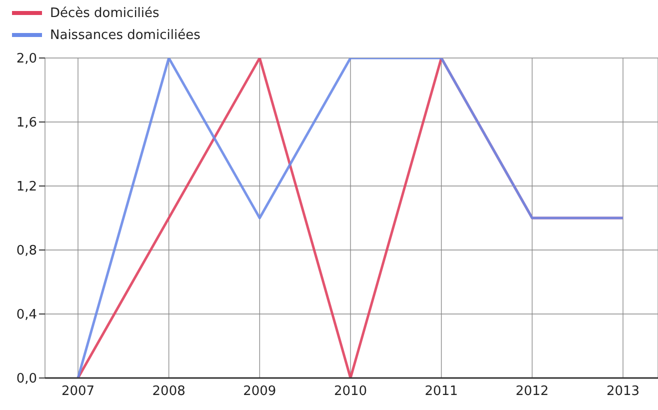 This screenshot has width=658, height=410. I want to click on x-tick-label: 2012, so click(532, 392).